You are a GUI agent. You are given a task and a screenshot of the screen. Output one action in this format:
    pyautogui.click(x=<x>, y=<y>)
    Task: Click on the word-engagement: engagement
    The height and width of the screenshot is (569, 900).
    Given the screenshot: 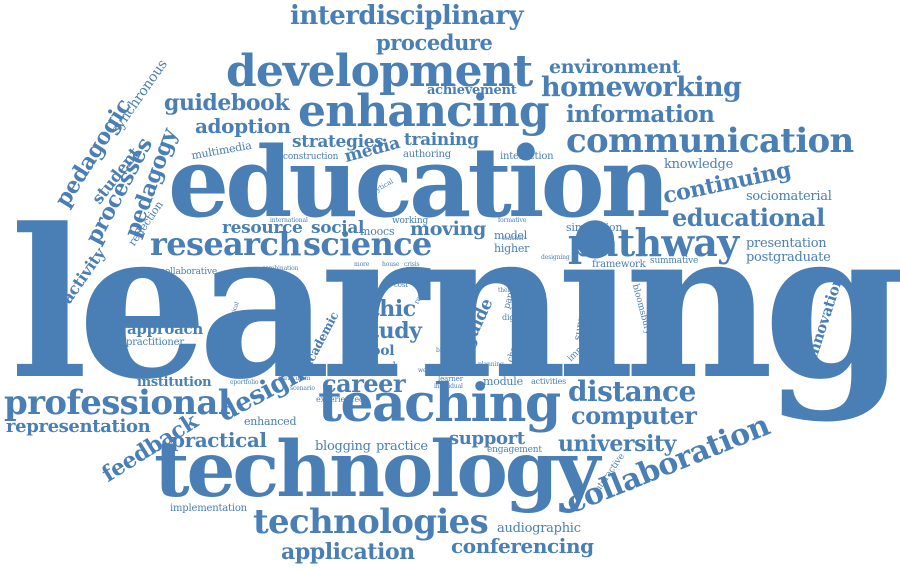 What is the action you would take?
    pyautogui.click(x=514, y=450)
    